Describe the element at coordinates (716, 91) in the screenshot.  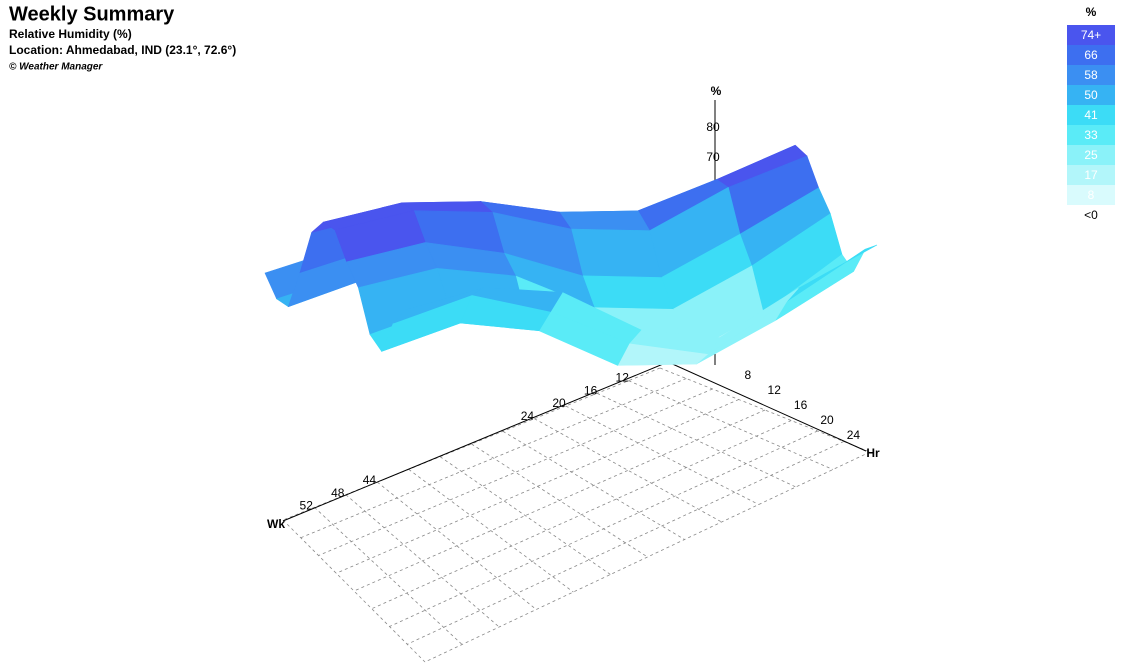
I see `z-axis-label: %` at that location.